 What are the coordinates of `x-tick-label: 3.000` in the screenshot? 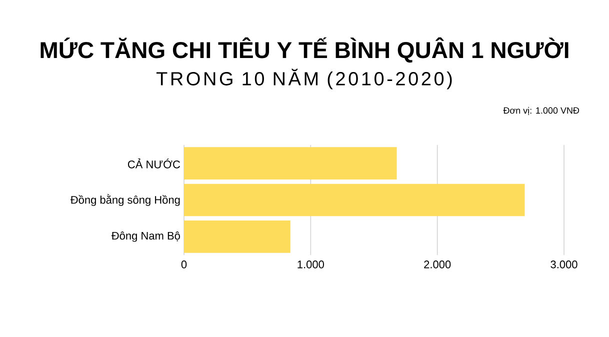 It's located at (564, 264).